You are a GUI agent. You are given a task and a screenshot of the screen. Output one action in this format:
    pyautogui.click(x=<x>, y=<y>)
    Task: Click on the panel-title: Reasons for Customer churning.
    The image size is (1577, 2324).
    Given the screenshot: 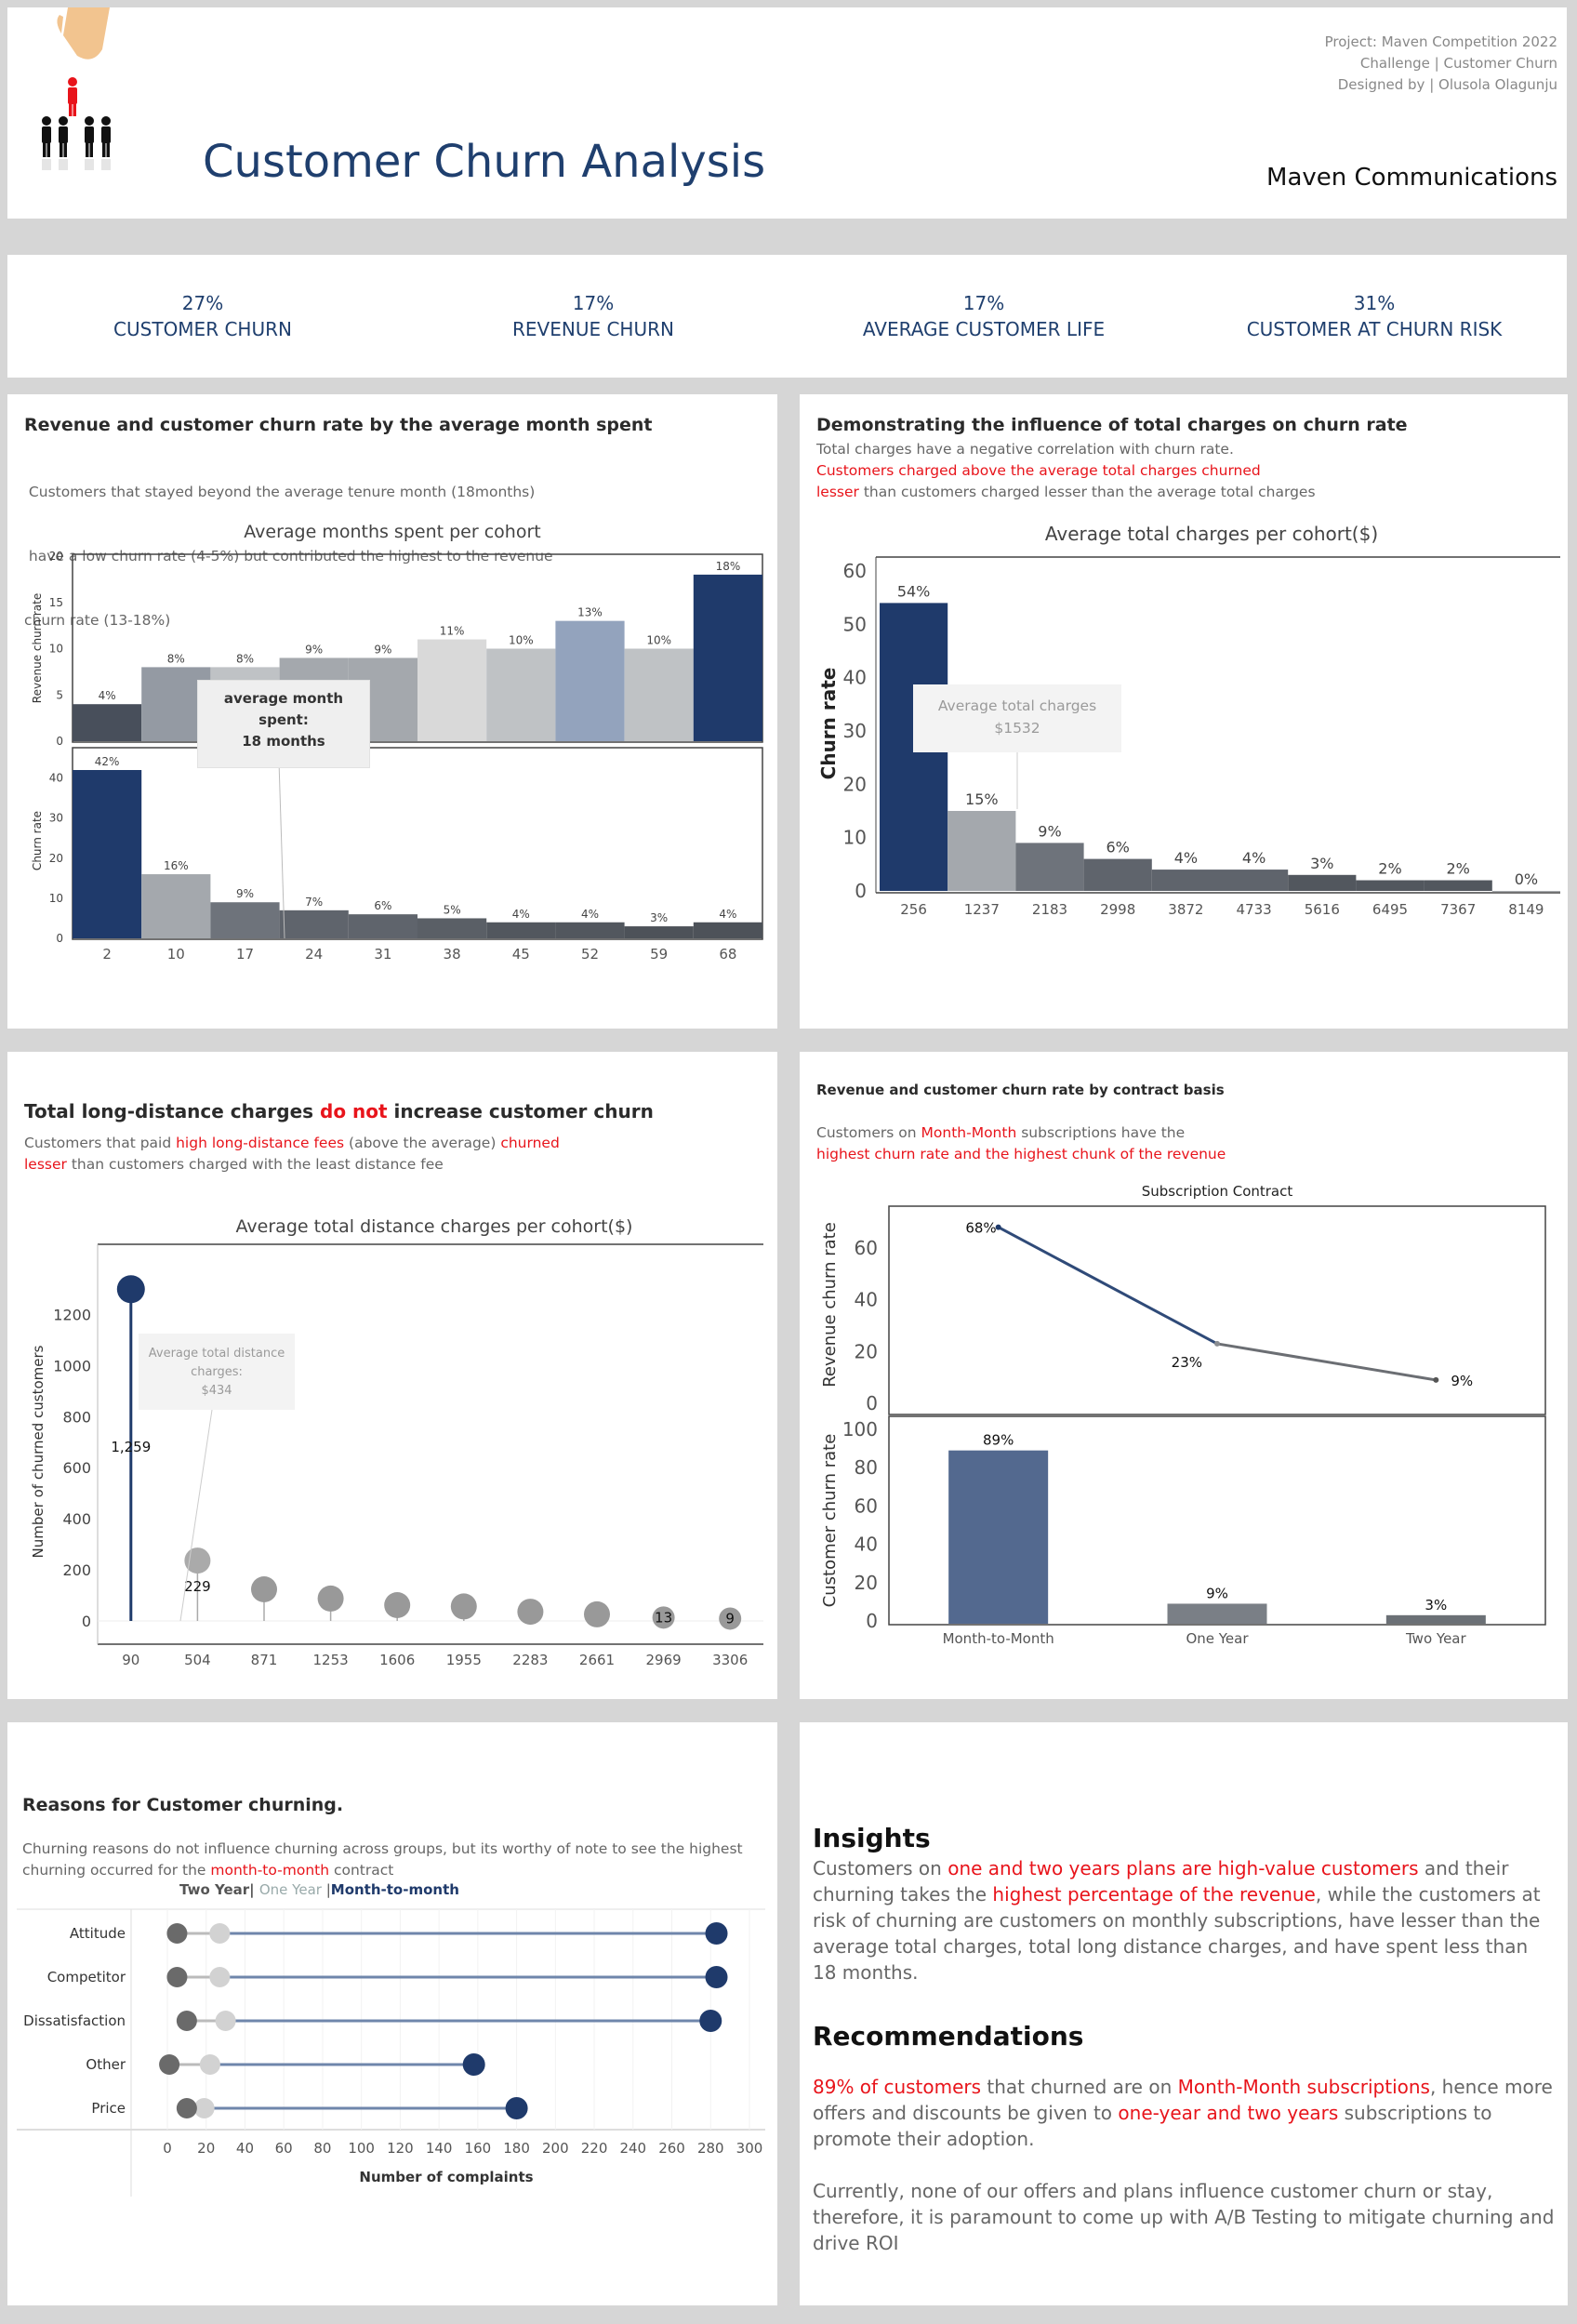 What is the action you would take?
    pyautogui.click(x=183, y=1805)
    